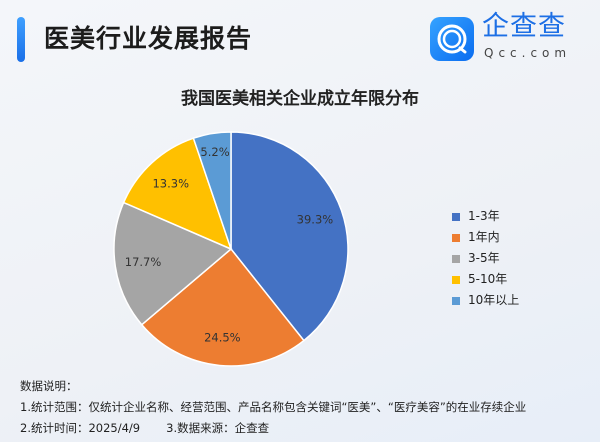 The height and width of the screenshot is (442, 600). I want to click on notes-source: 3.数据来源：企查查, so click(218, 428).